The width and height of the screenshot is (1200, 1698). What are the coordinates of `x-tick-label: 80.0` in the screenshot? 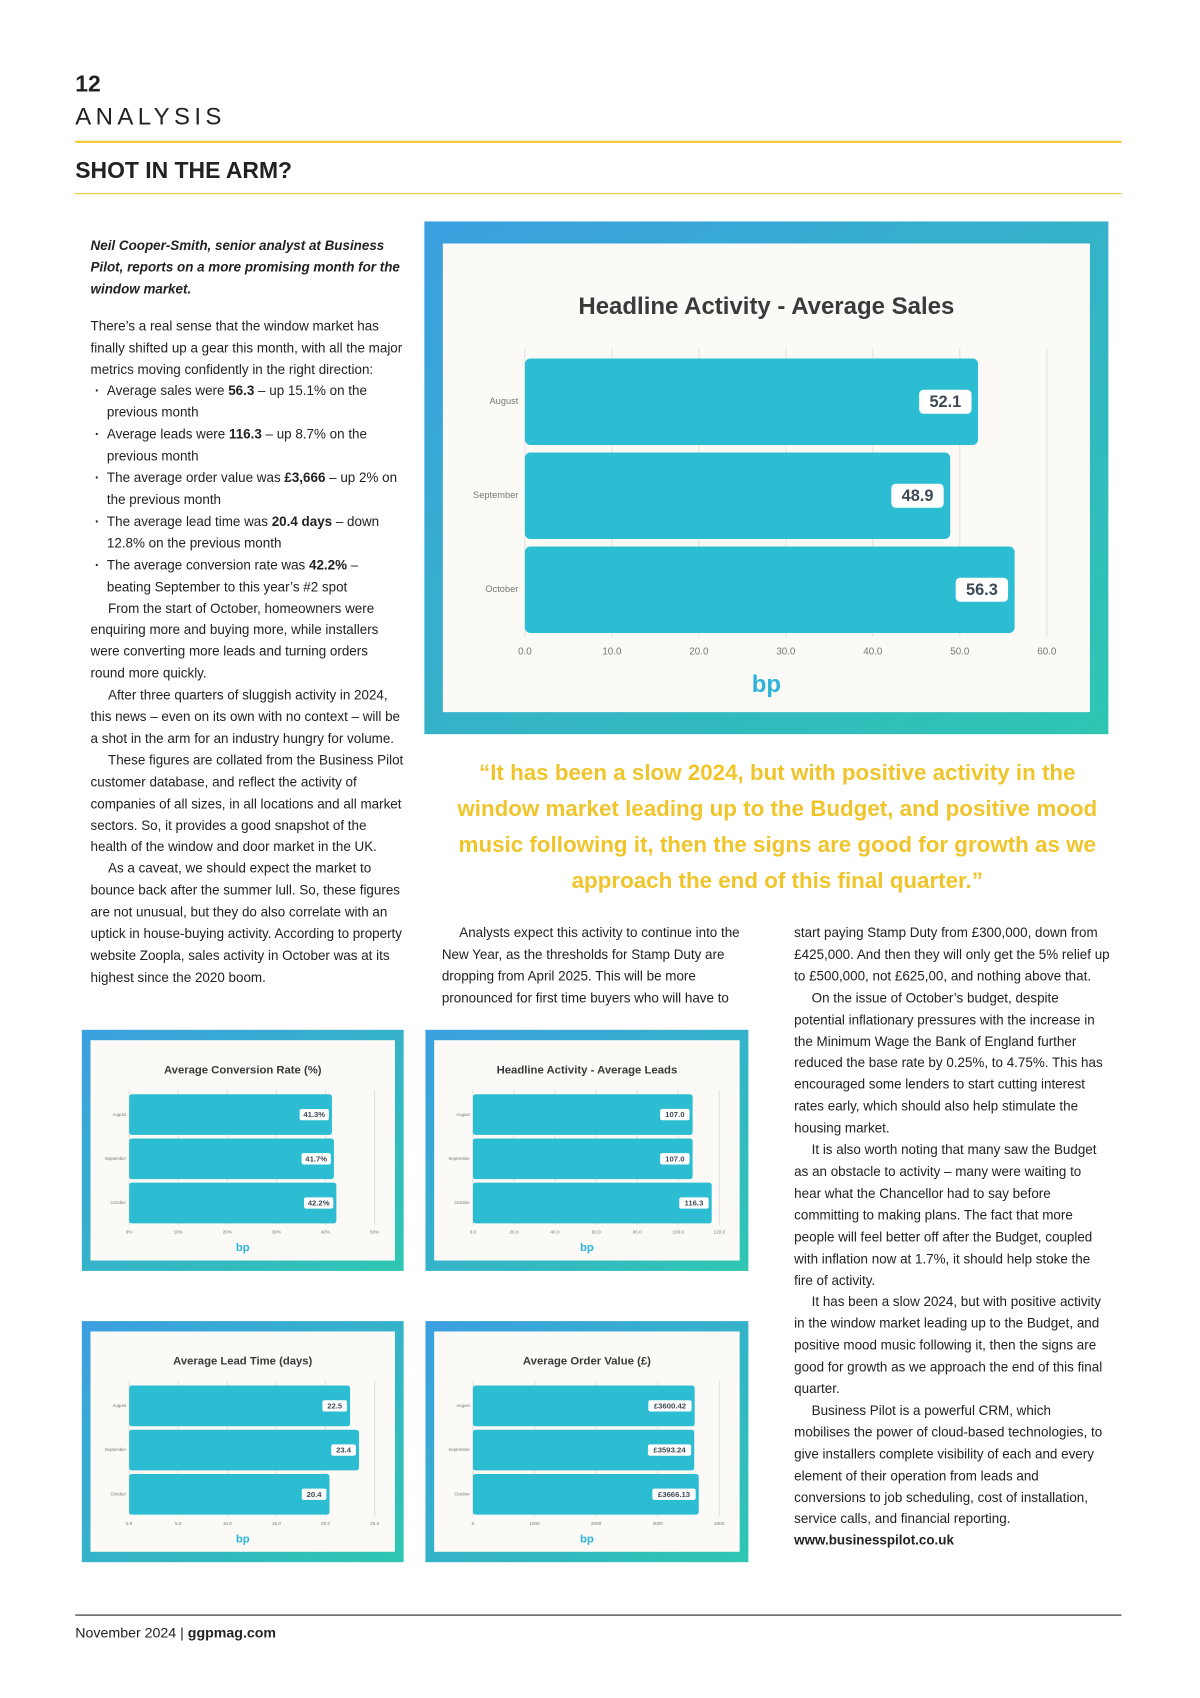 It's located at (637, 1232).